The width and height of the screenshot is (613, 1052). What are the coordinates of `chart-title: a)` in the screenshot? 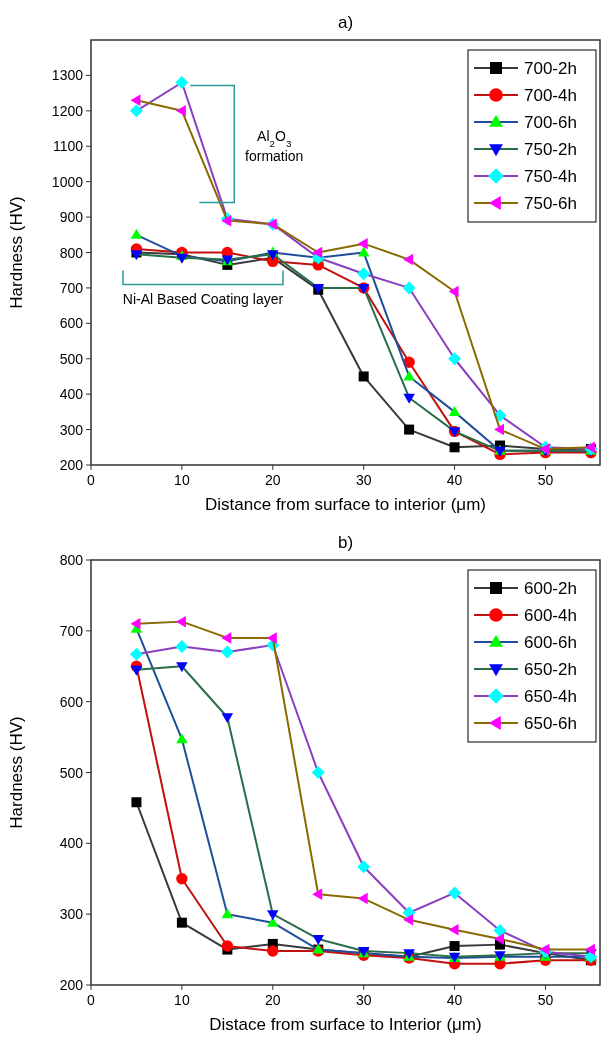 It's located at (345, 22).